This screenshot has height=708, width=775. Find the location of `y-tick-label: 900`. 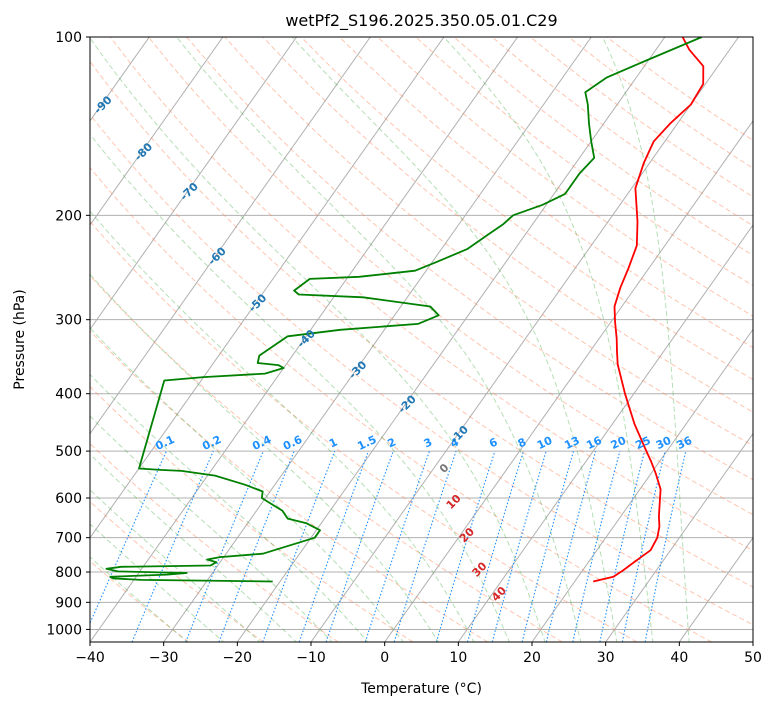

y-tick-label: 900 is located at coordinates (68, 603).